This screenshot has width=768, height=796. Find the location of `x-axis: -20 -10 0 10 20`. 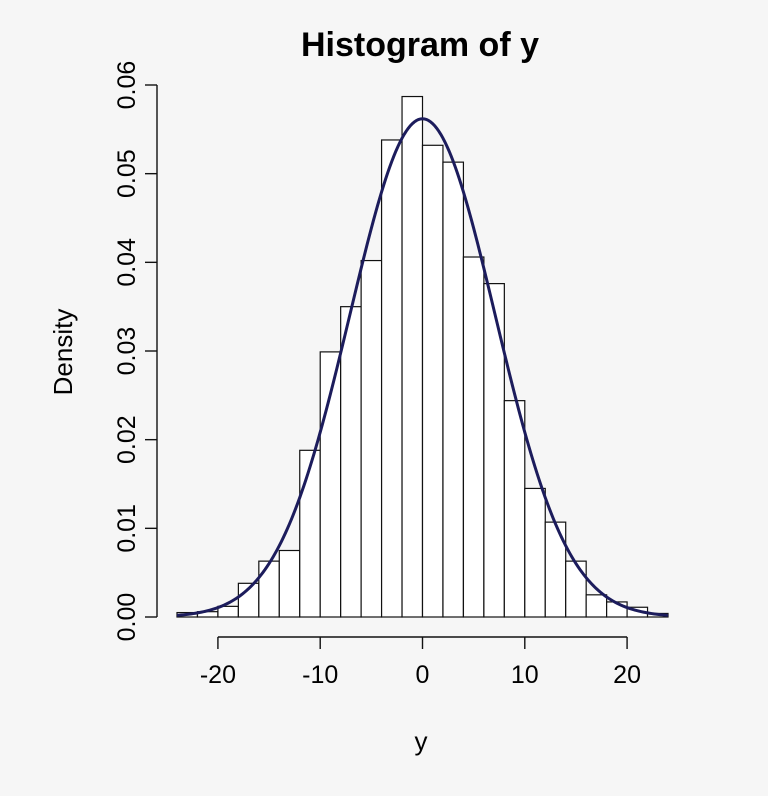

x-axis: -20 -10 0 10 20 is located at coordinates (420, 662).